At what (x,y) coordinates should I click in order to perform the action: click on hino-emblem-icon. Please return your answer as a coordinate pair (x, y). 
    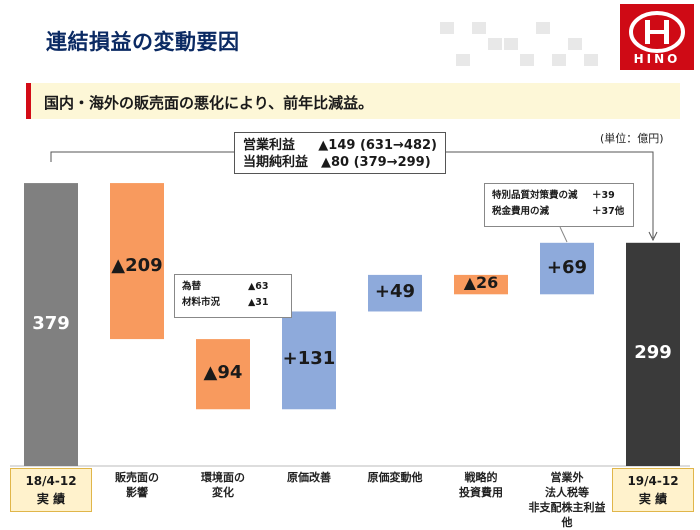
    Looking at the image, I should click on (657, 32).